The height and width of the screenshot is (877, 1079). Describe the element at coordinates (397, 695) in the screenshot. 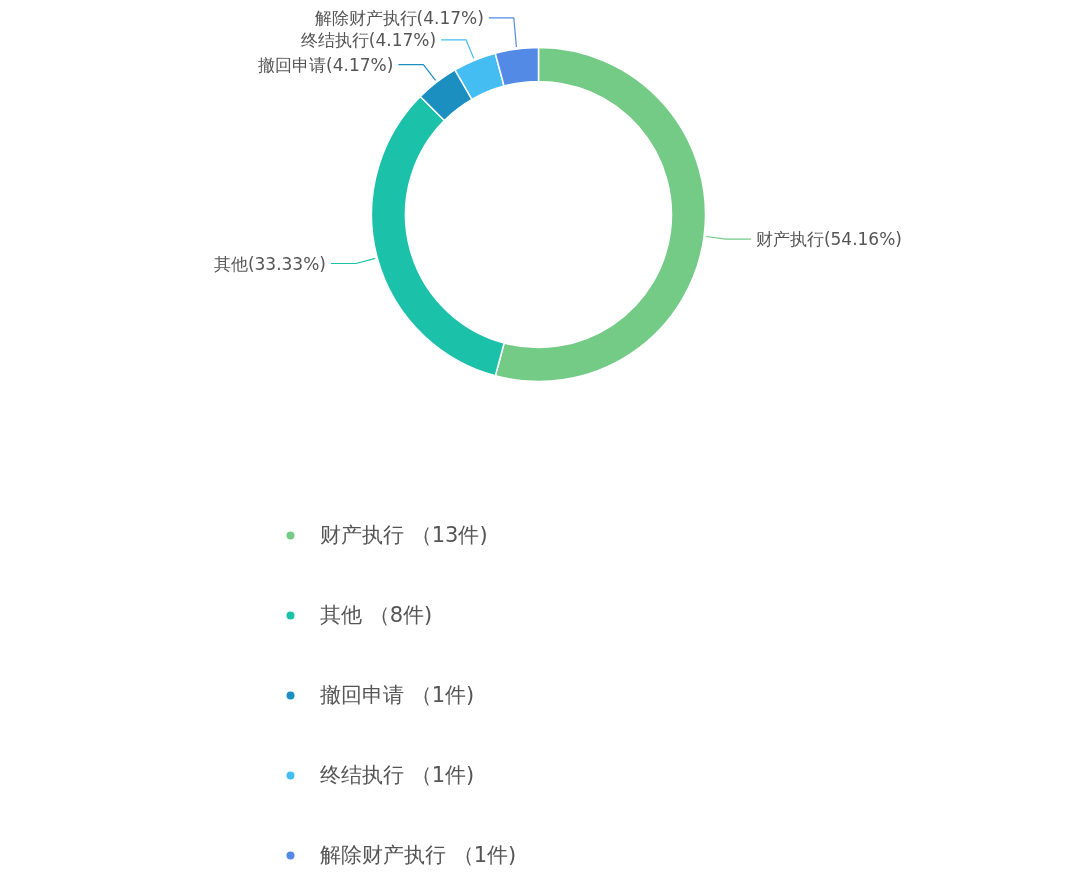

I see `legend-label: 撤回申请 （1件)` at that location.